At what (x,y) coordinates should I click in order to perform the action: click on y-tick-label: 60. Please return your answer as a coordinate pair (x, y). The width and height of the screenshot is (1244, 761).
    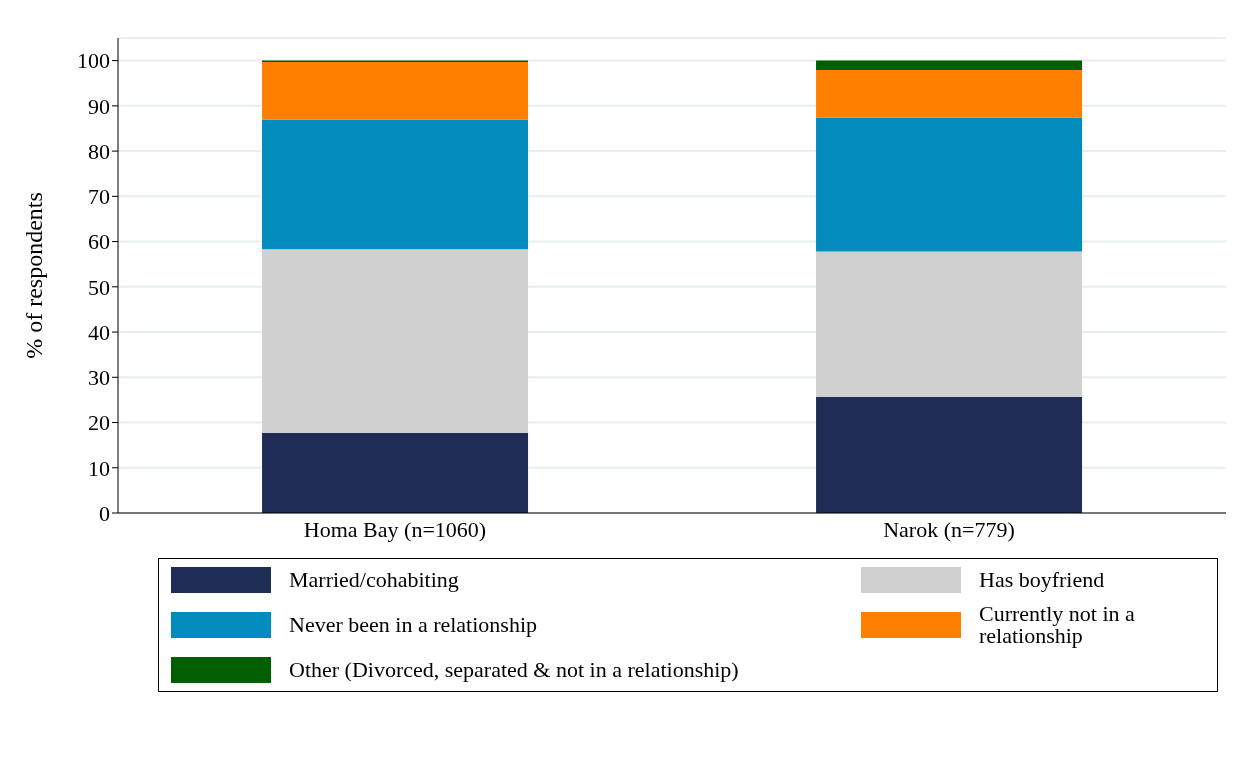
    Looking at the image, I should click on (99, 242).